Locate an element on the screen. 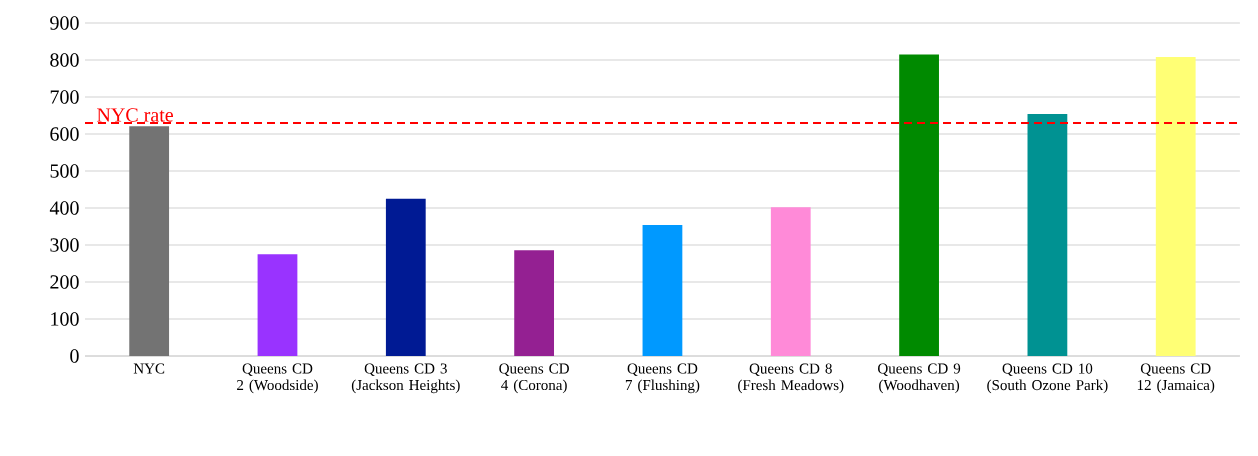 The width and height of the screenshot is (1258, 456). y-tick-label: 500 is located at coordinates (64, 171).